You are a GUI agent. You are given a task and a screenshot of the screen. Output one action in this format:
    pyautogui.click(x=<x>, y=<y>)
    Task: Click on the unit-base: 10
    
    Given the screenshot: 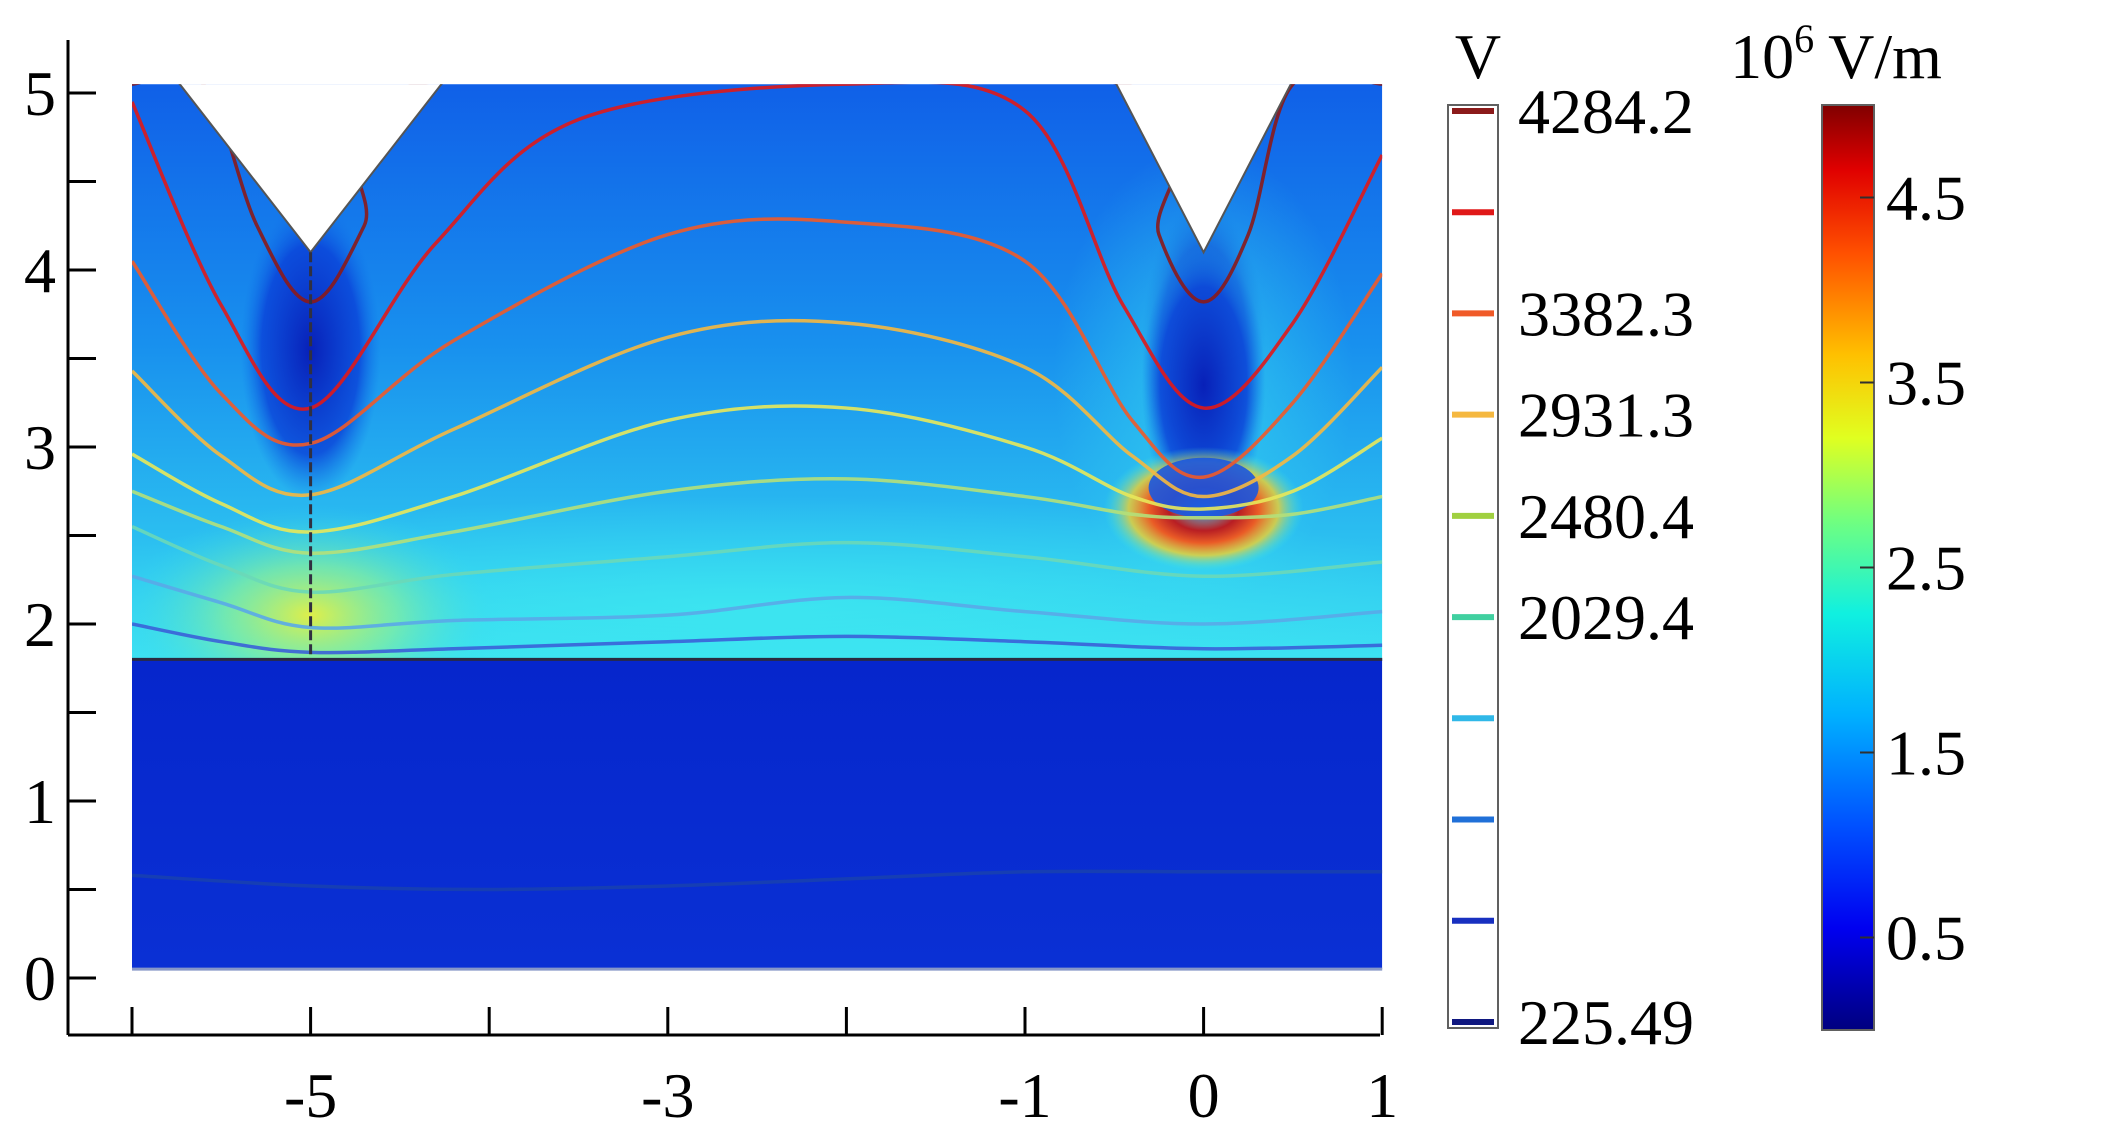 What is the action you would take?
    pyautogui.click(x=1762, y=56)
    